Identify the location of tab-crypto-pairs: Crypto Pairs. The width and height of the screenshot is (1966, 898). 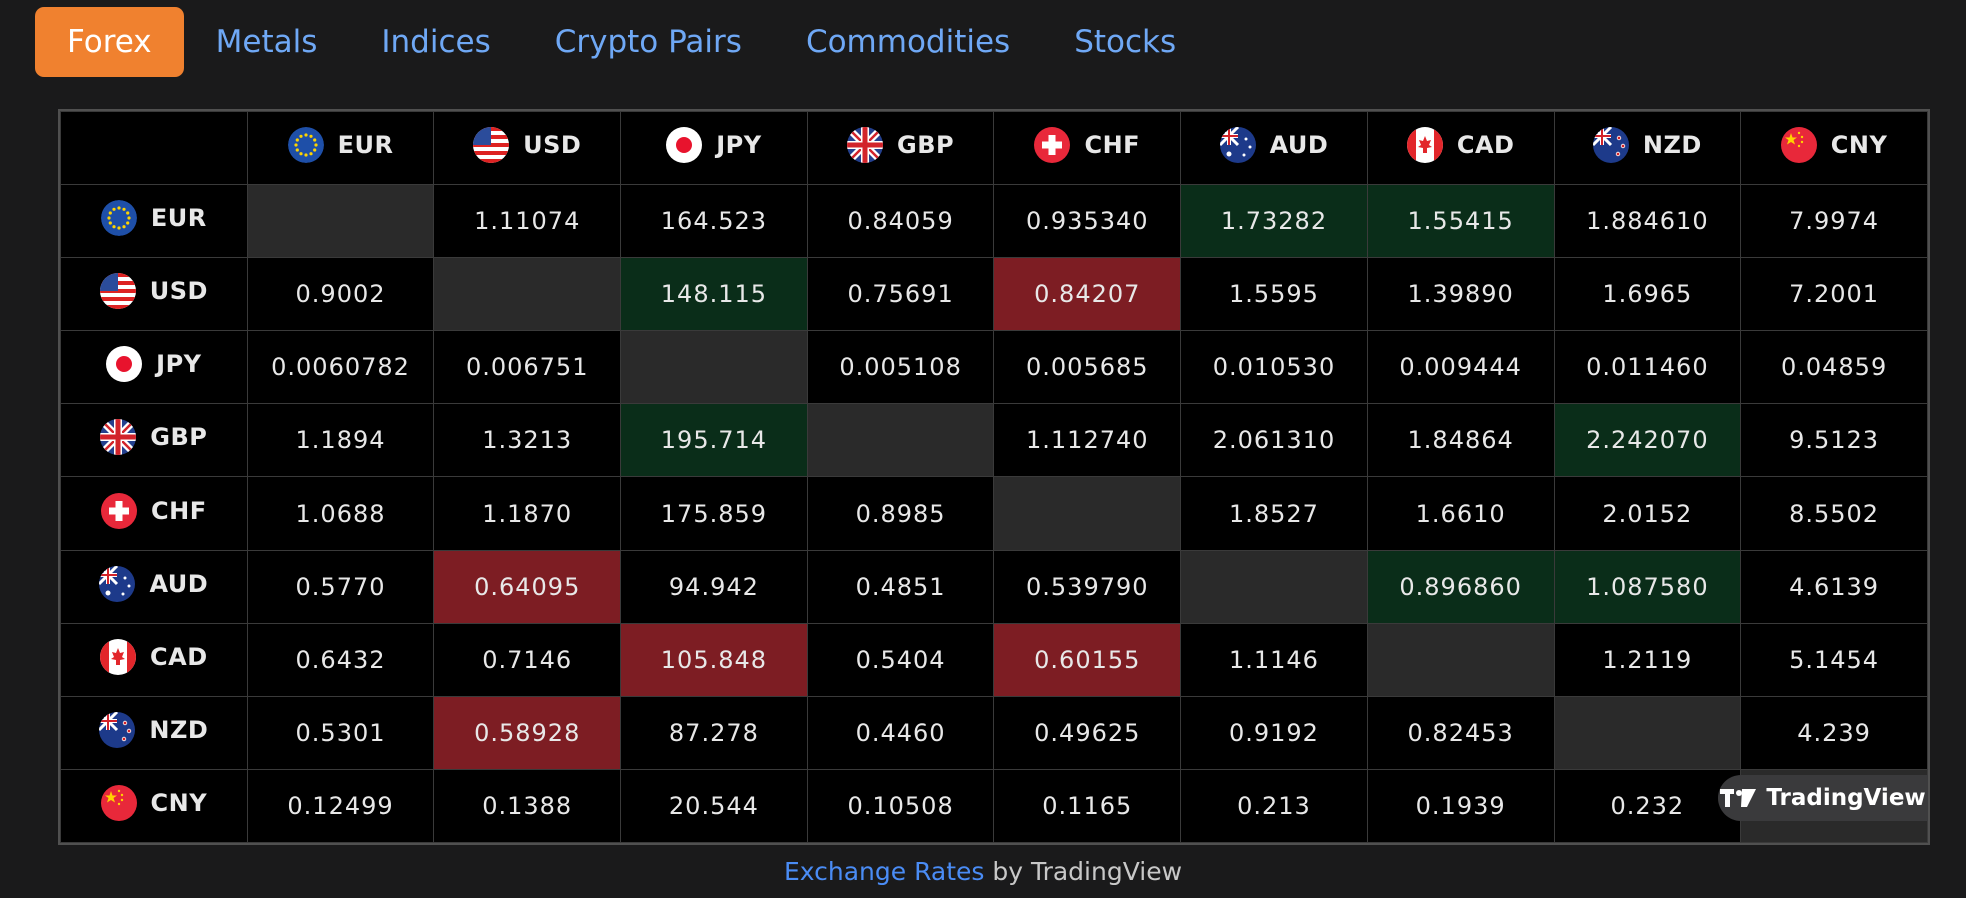
(648, 42).